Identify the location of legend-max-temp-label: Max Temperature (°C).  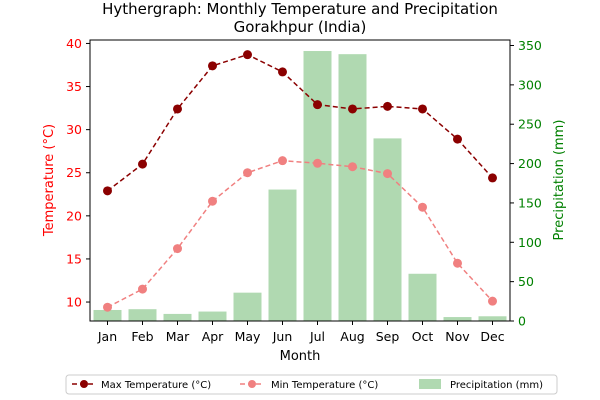
(156, 385).